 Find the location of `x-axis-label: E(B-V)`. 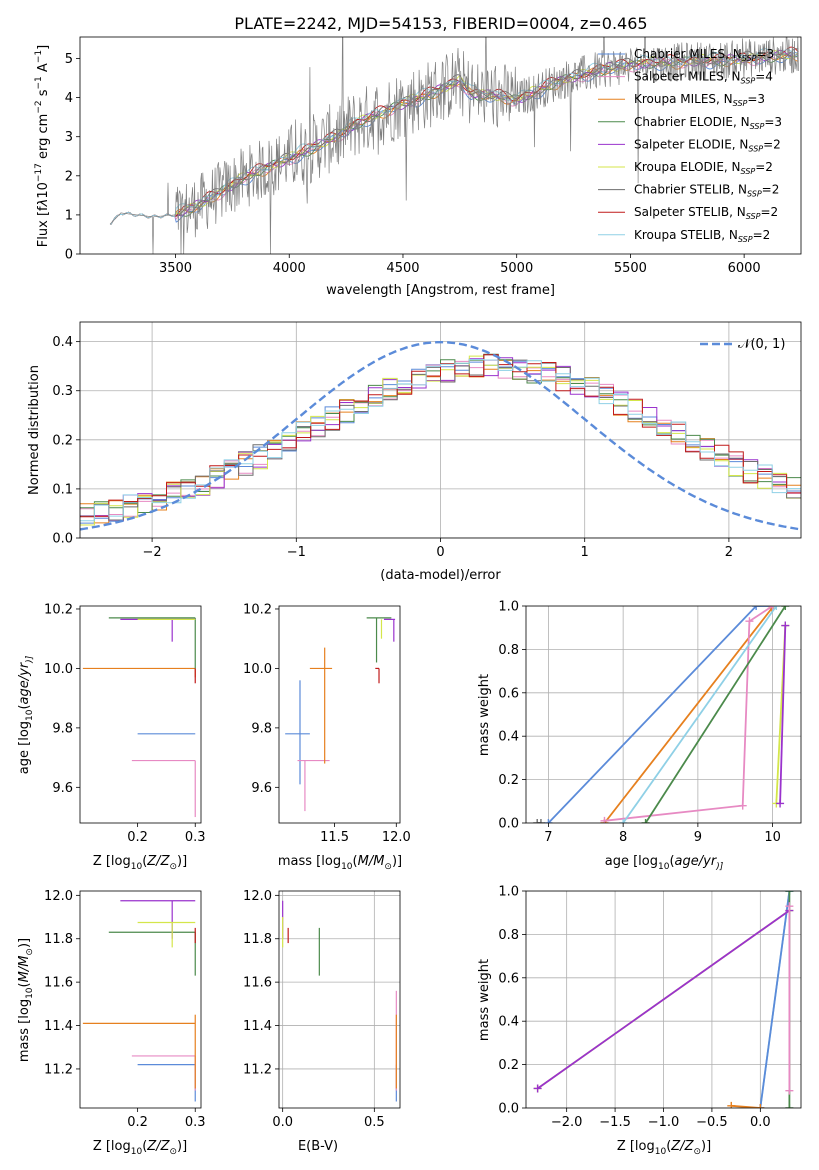

x-axis-label: E(B-V) is located at coordinates (318, 1146).